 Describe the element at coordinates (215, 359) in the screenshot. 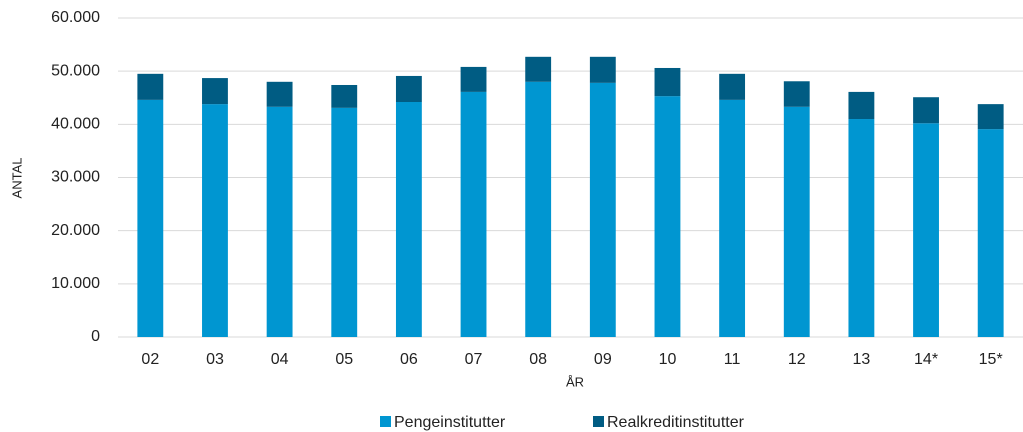

I see `x-tick-label: 03` at that location.